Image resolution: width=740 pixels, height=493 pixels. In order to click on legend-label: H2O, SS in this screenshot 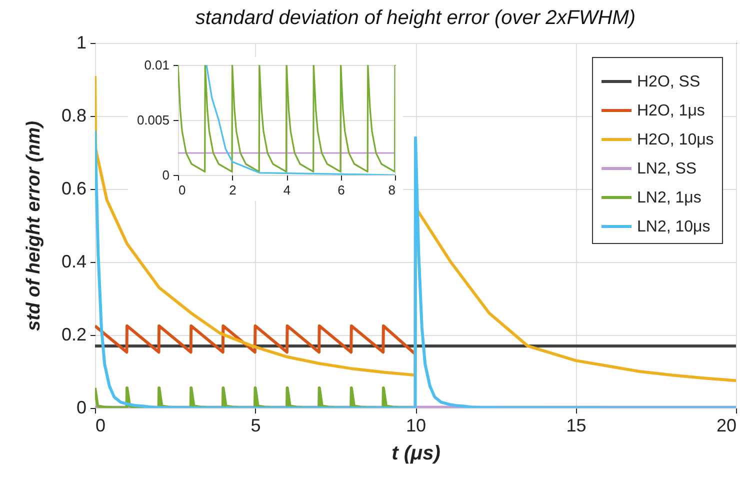, I will do `click(668, 82)`.